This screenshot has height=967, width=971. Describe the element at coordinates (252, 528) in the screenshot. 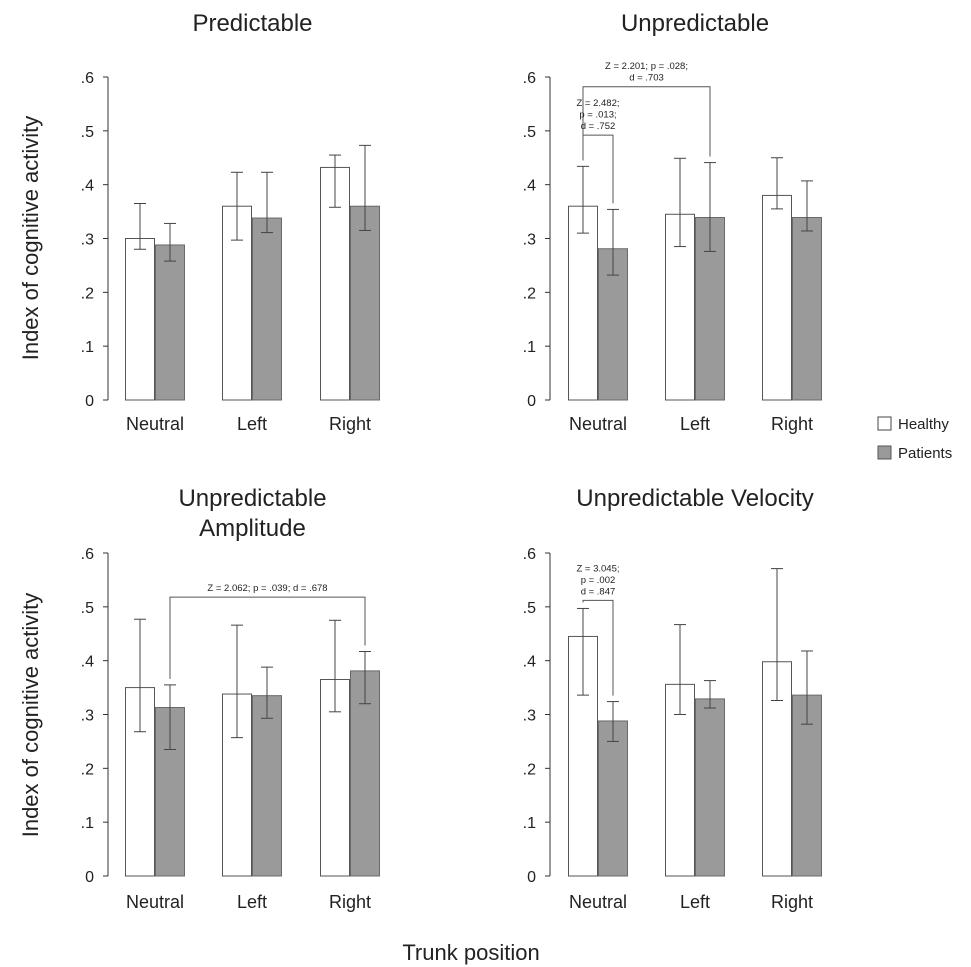

I see `chart-title: Amplitude` at that location.